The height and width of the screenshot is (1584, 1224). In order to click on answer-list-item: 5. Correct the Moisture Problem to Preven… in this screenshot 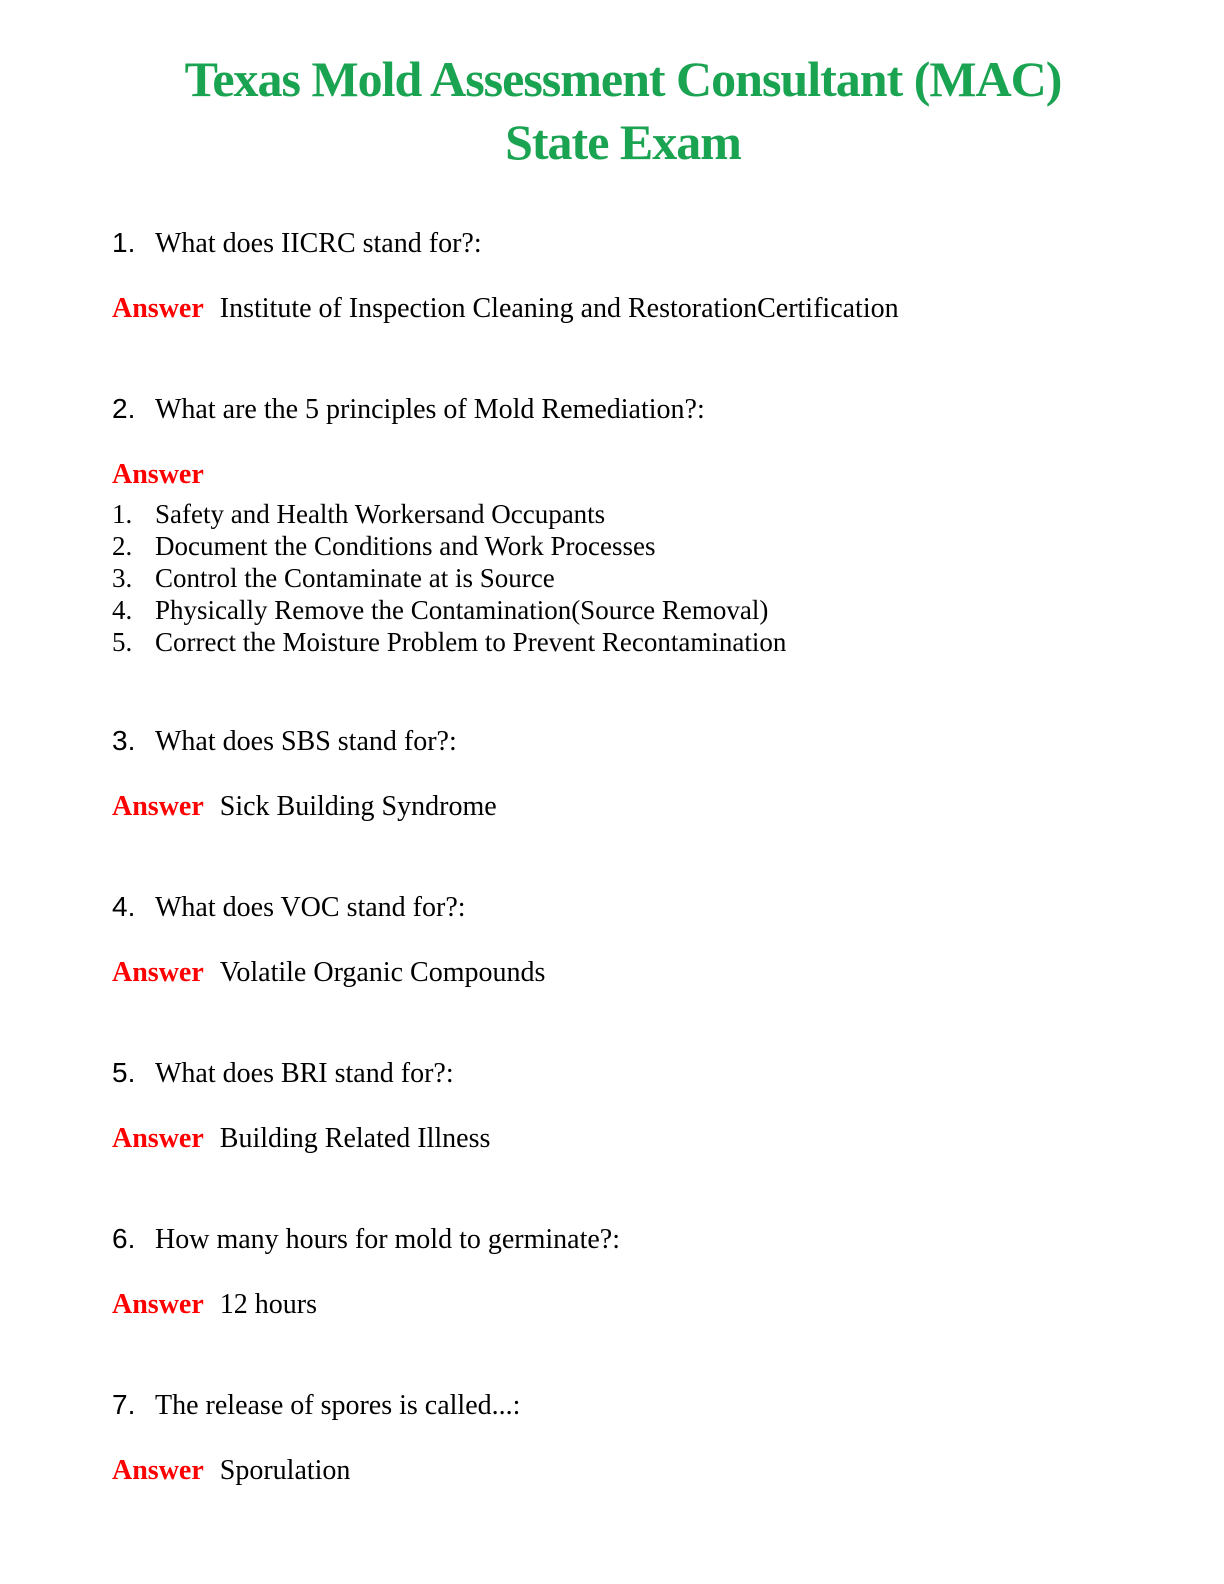, I will do `click(623, 642)`.